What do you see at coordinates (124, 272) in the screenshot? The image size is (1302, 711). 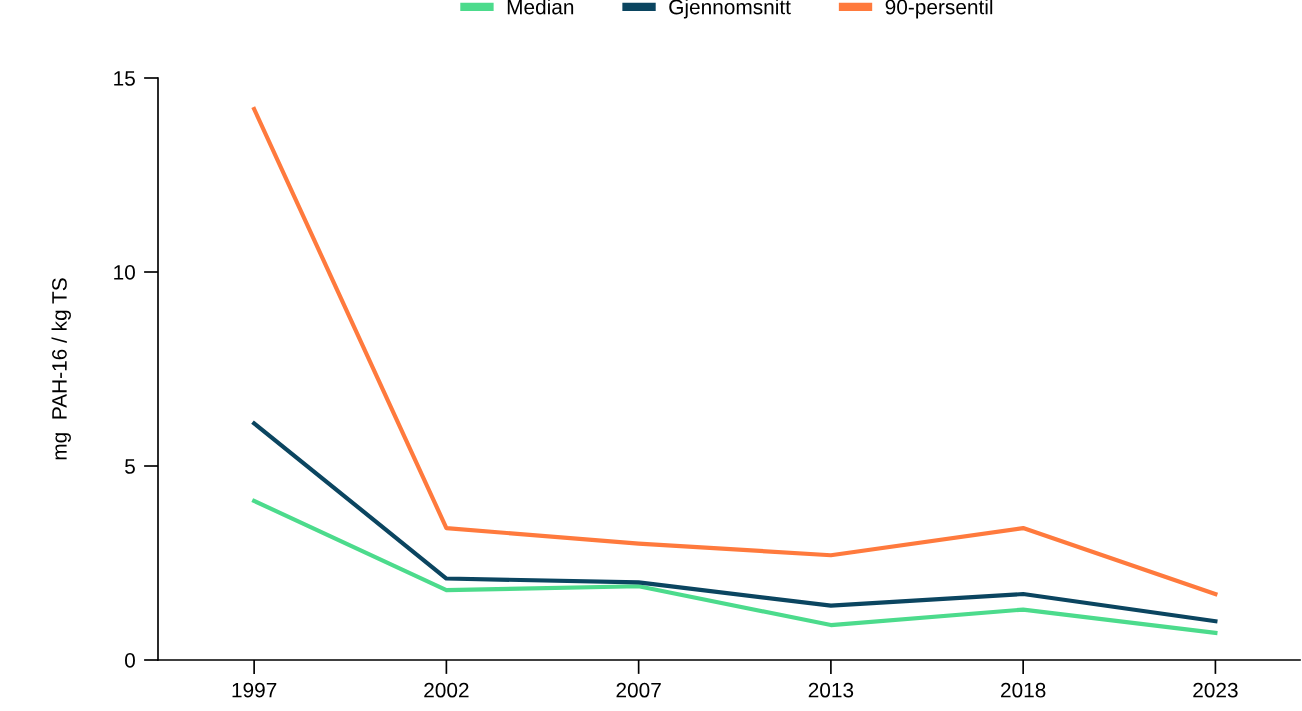 I see `y-tick-label: 10` at bounding box center [124, 272].